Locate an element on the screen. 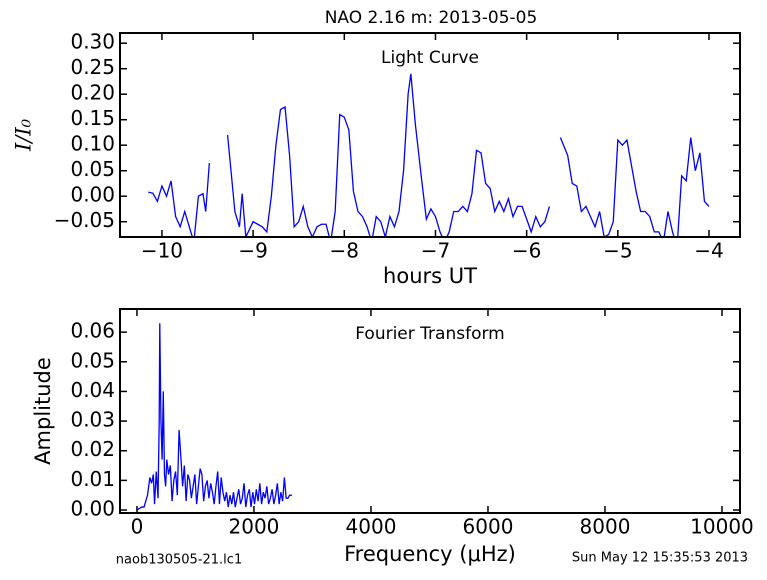 Image resolution: width=767 pixels, height=580 pixels. y-tick-label: 0.10 is located at coordinates (92, 144).